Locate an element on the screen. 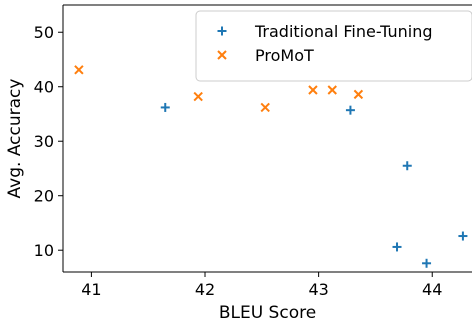 Image resolution: width=472 pixels, height=323 pixels. legend-box is located at coordinates (333, 46).